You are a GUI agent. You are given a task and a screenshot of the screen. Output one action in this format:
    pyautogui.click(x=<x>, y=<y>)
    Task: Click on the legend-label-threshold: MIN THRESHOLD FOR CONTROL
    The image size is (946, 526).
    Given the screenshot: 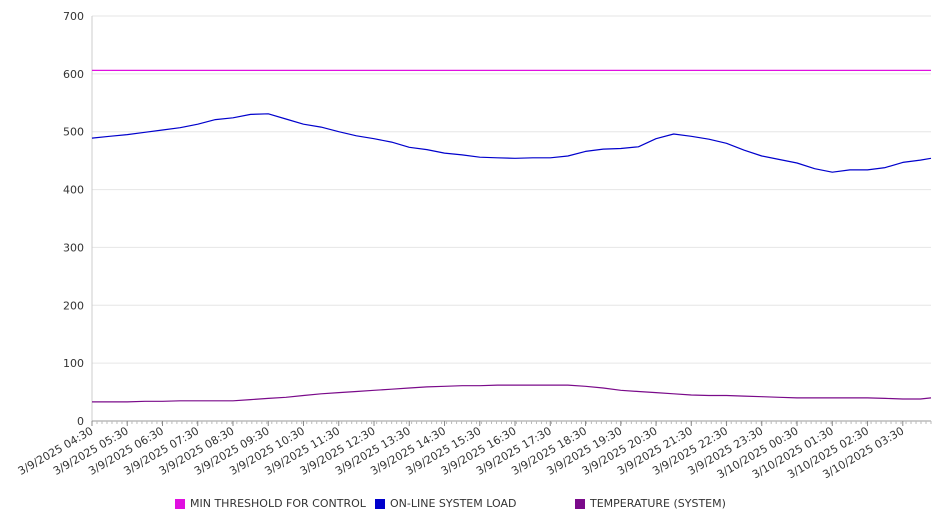 What is the action you would take?
    pyautogui.click(x=278, y=503)
    